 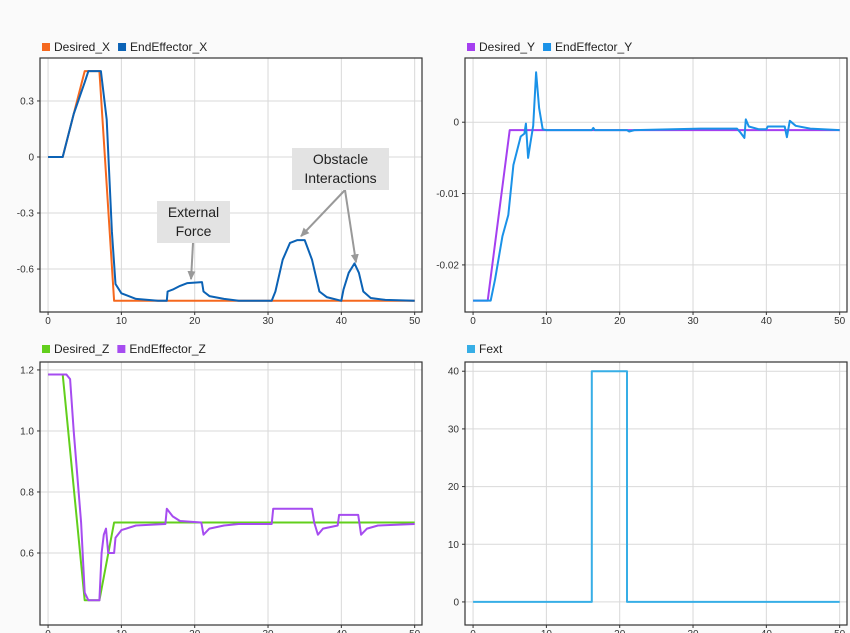 What do you see at coordinates (168, 47) in the screenshot?
I see `legend-label: EndEffector_X` at bounding box center [168, 47].